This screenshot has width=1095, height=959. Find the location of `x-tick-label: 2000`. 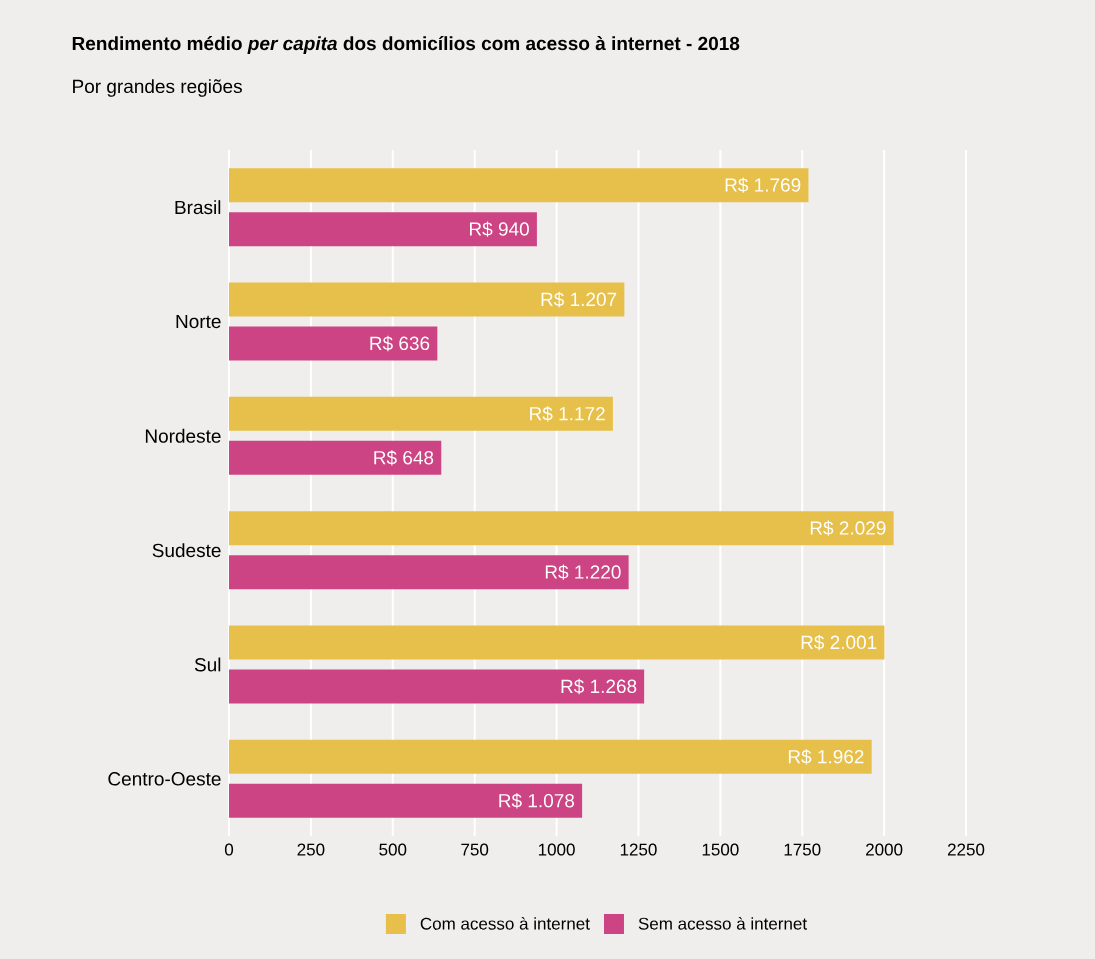

x-tick-label: 2000 is located at coordinates (884, 849).